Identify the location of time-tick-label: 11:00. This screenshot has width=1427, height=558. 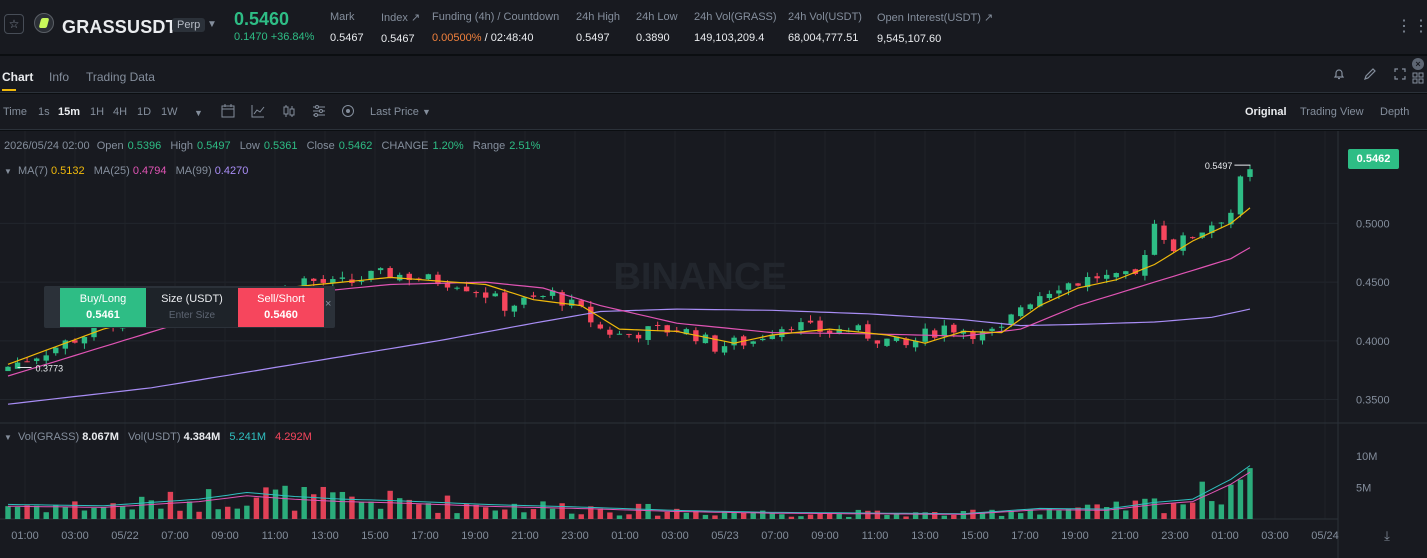
(275, 536).